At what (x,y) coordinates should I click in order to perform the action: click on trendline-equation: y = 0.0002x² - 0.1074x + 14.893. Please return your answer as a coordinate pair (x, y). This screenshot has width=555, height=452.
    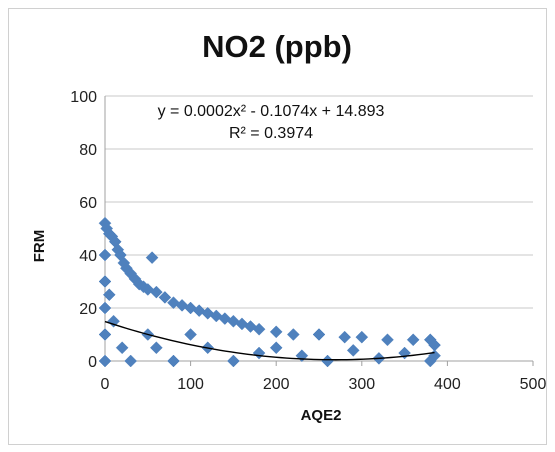
    Looking at the image, I should click on (271, 111).